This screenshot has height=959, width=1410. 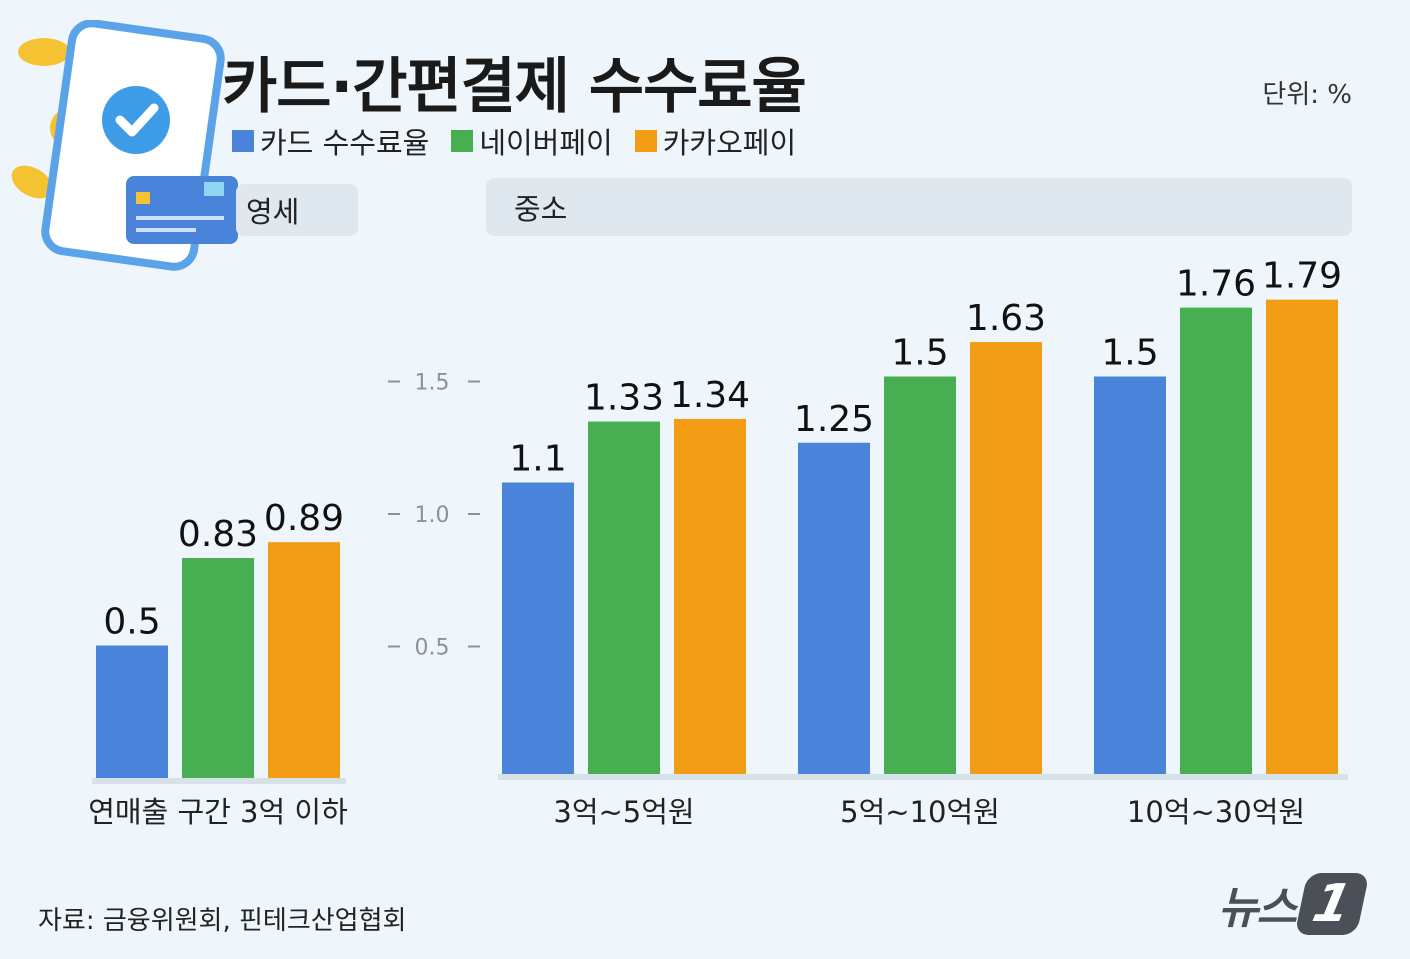 I want to click on news1-logo: 뉴스 1, so click(x=1294, y=904).